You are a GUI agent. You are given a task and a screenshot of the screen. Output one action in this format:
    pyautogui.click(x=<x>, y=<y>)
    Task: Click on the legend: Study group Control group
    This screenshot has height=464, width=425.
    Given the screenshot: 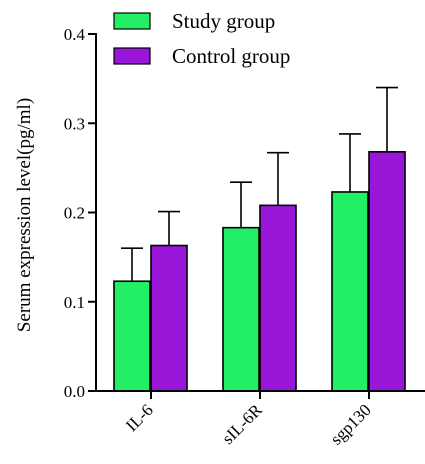 What is the action you would take?
    pyautogui.click(x=201, y=38)
    